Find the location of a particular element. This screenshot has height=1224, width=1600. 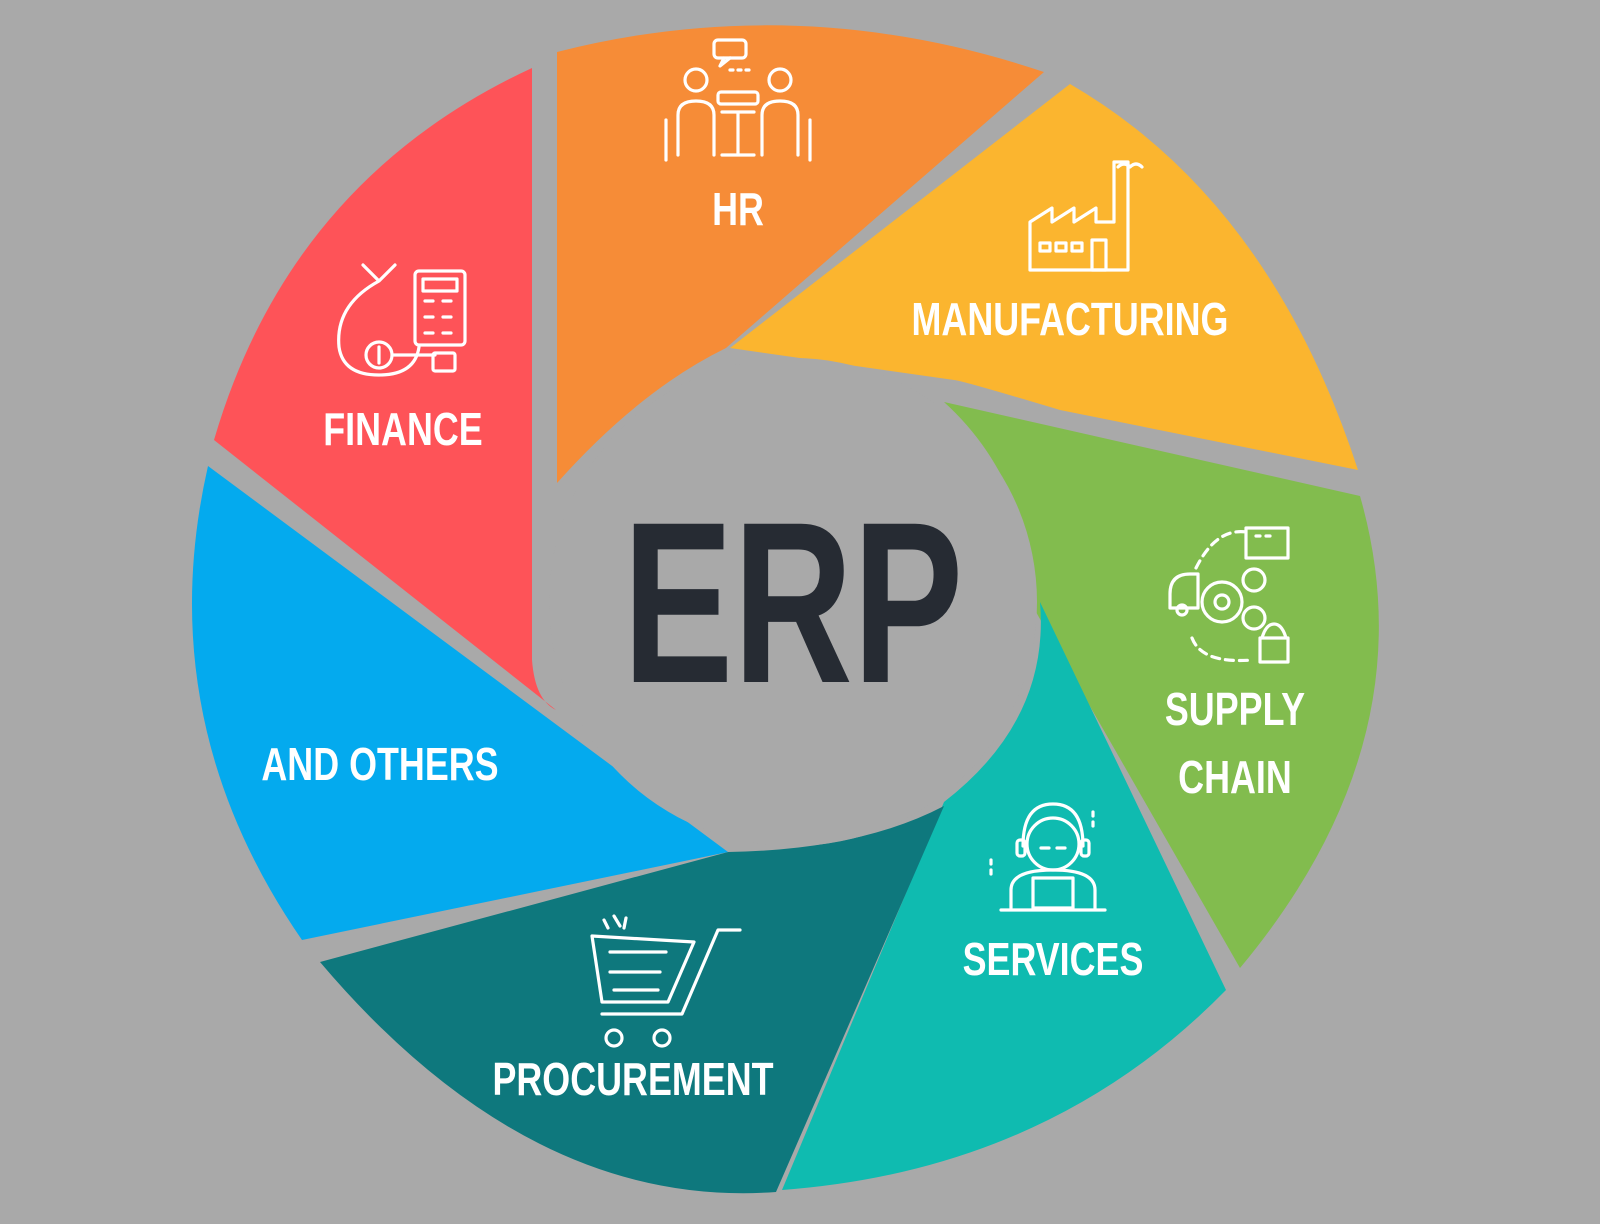

segment-manufacturing is located at coordinates (1044, 277).